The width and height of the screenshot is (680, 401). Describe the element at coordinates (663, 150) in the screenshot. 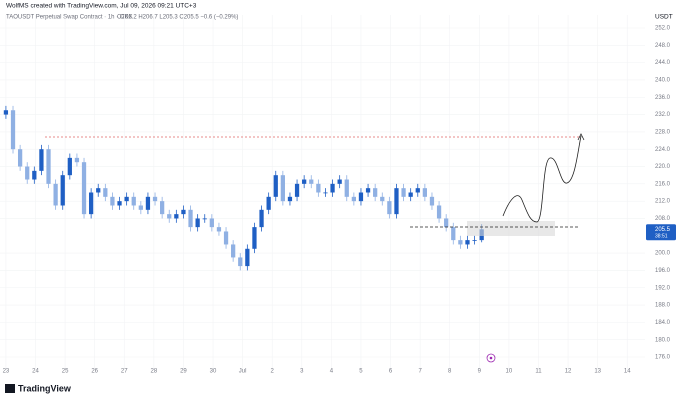

I see `y-tick-label: 224.0` at that location.